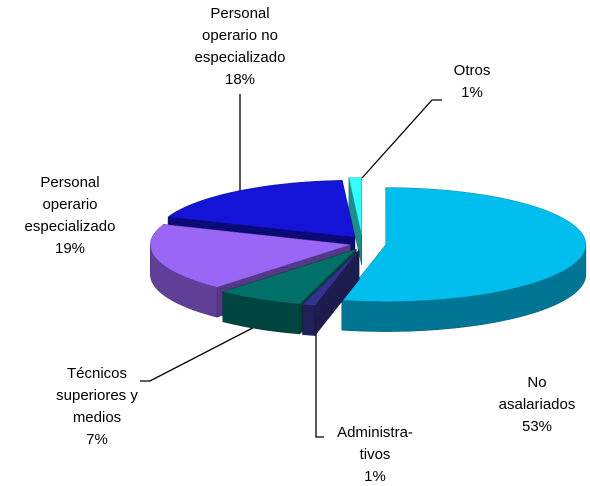 The height and width of the screenshot is (486, 590). I want to click on data-label: No asalariados 53%, so click(537, 404).